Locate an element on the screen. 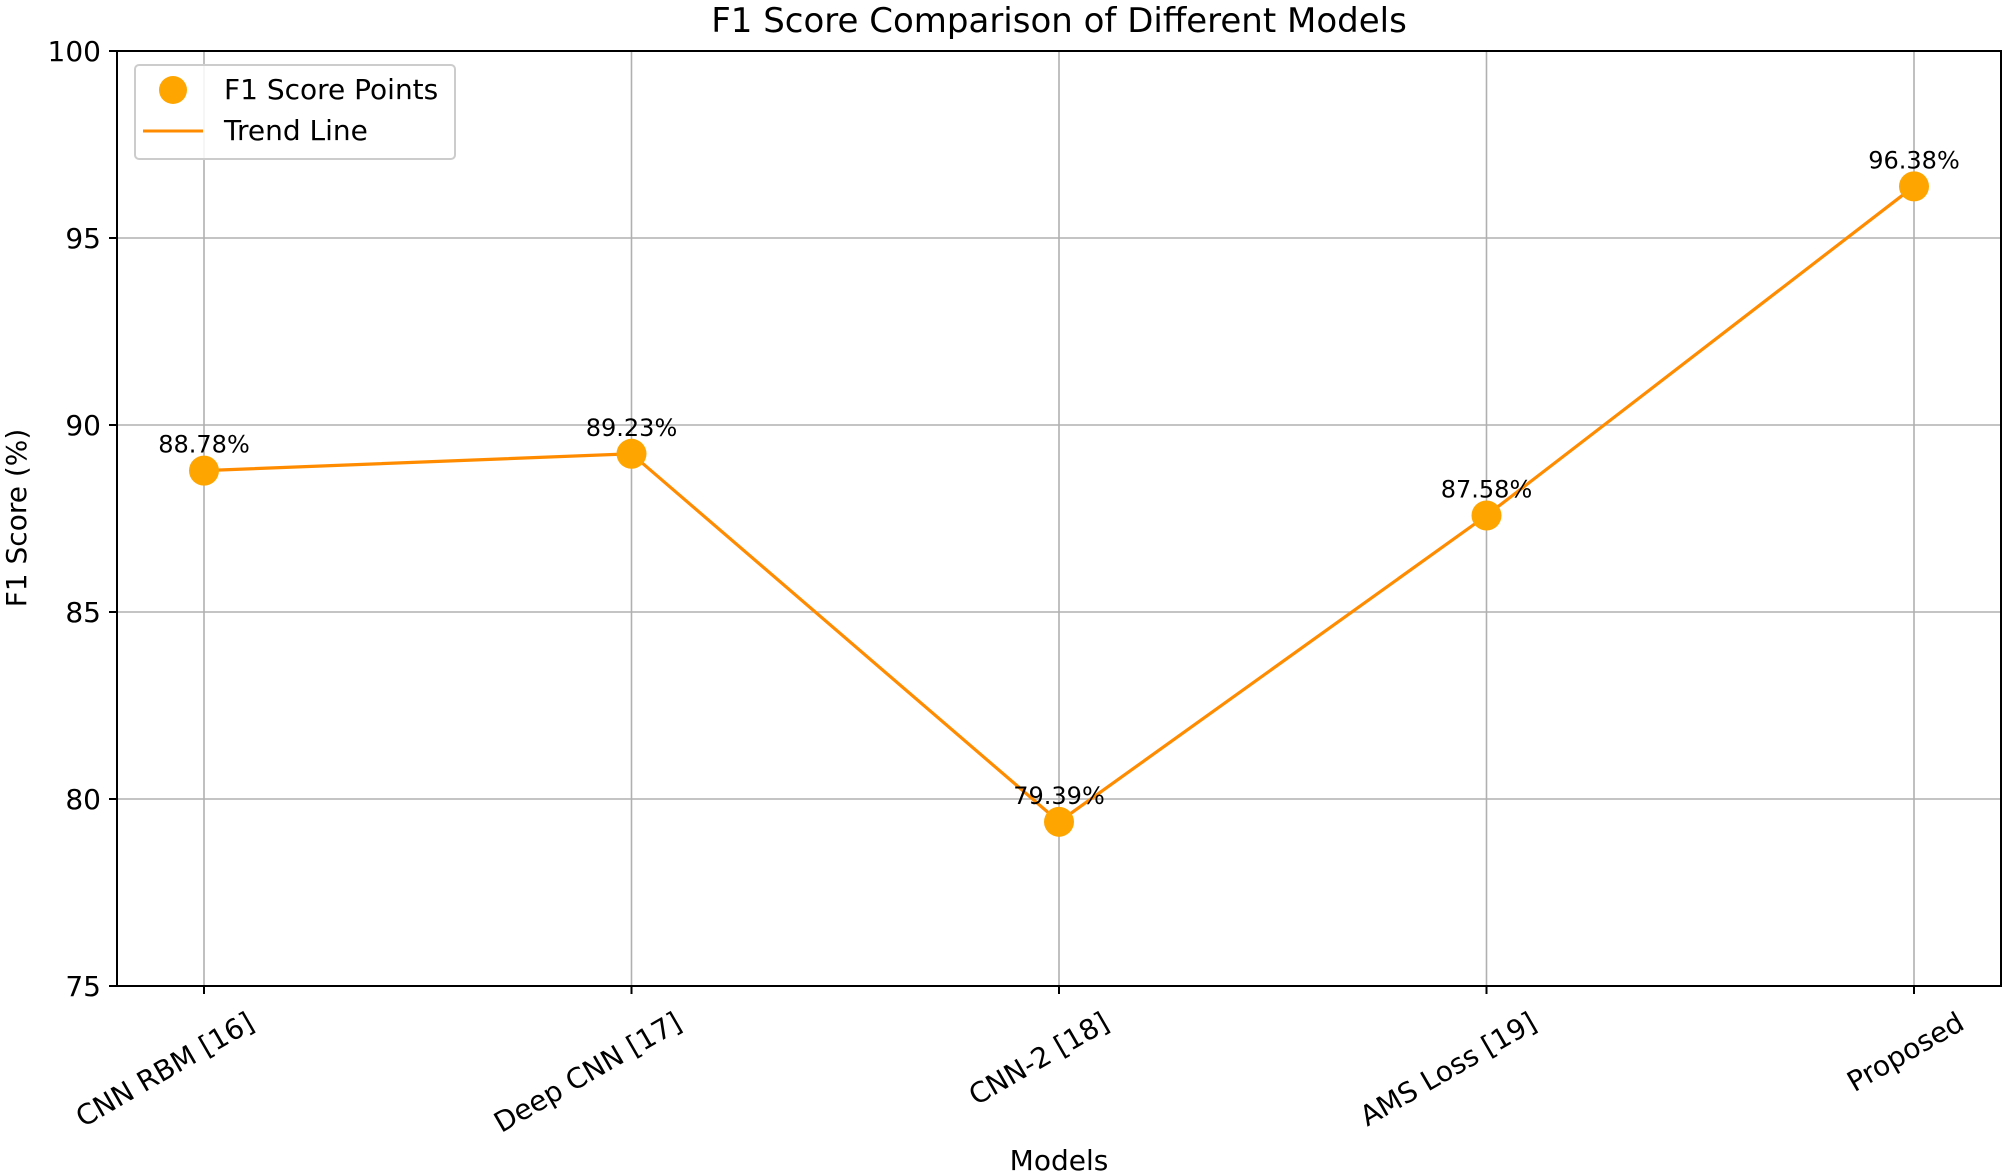  y-tick-label: 85 is located at coordinates (83, 612).